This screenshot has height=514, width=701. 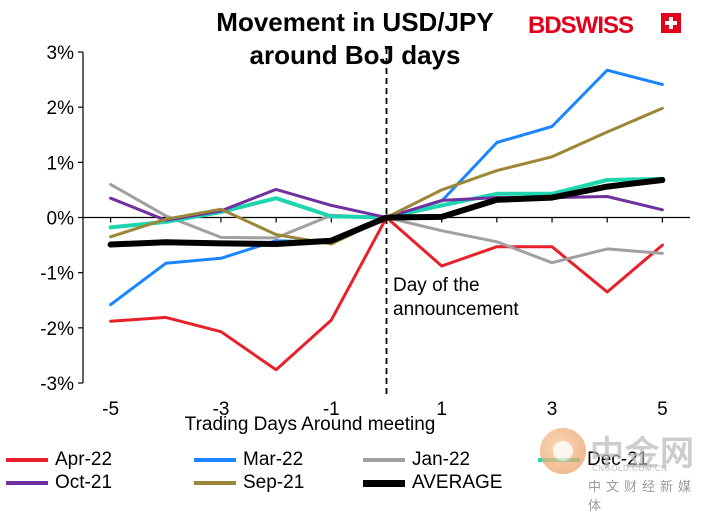 I want to click on y-tick-label: -1%, so click(x=57, y=274).